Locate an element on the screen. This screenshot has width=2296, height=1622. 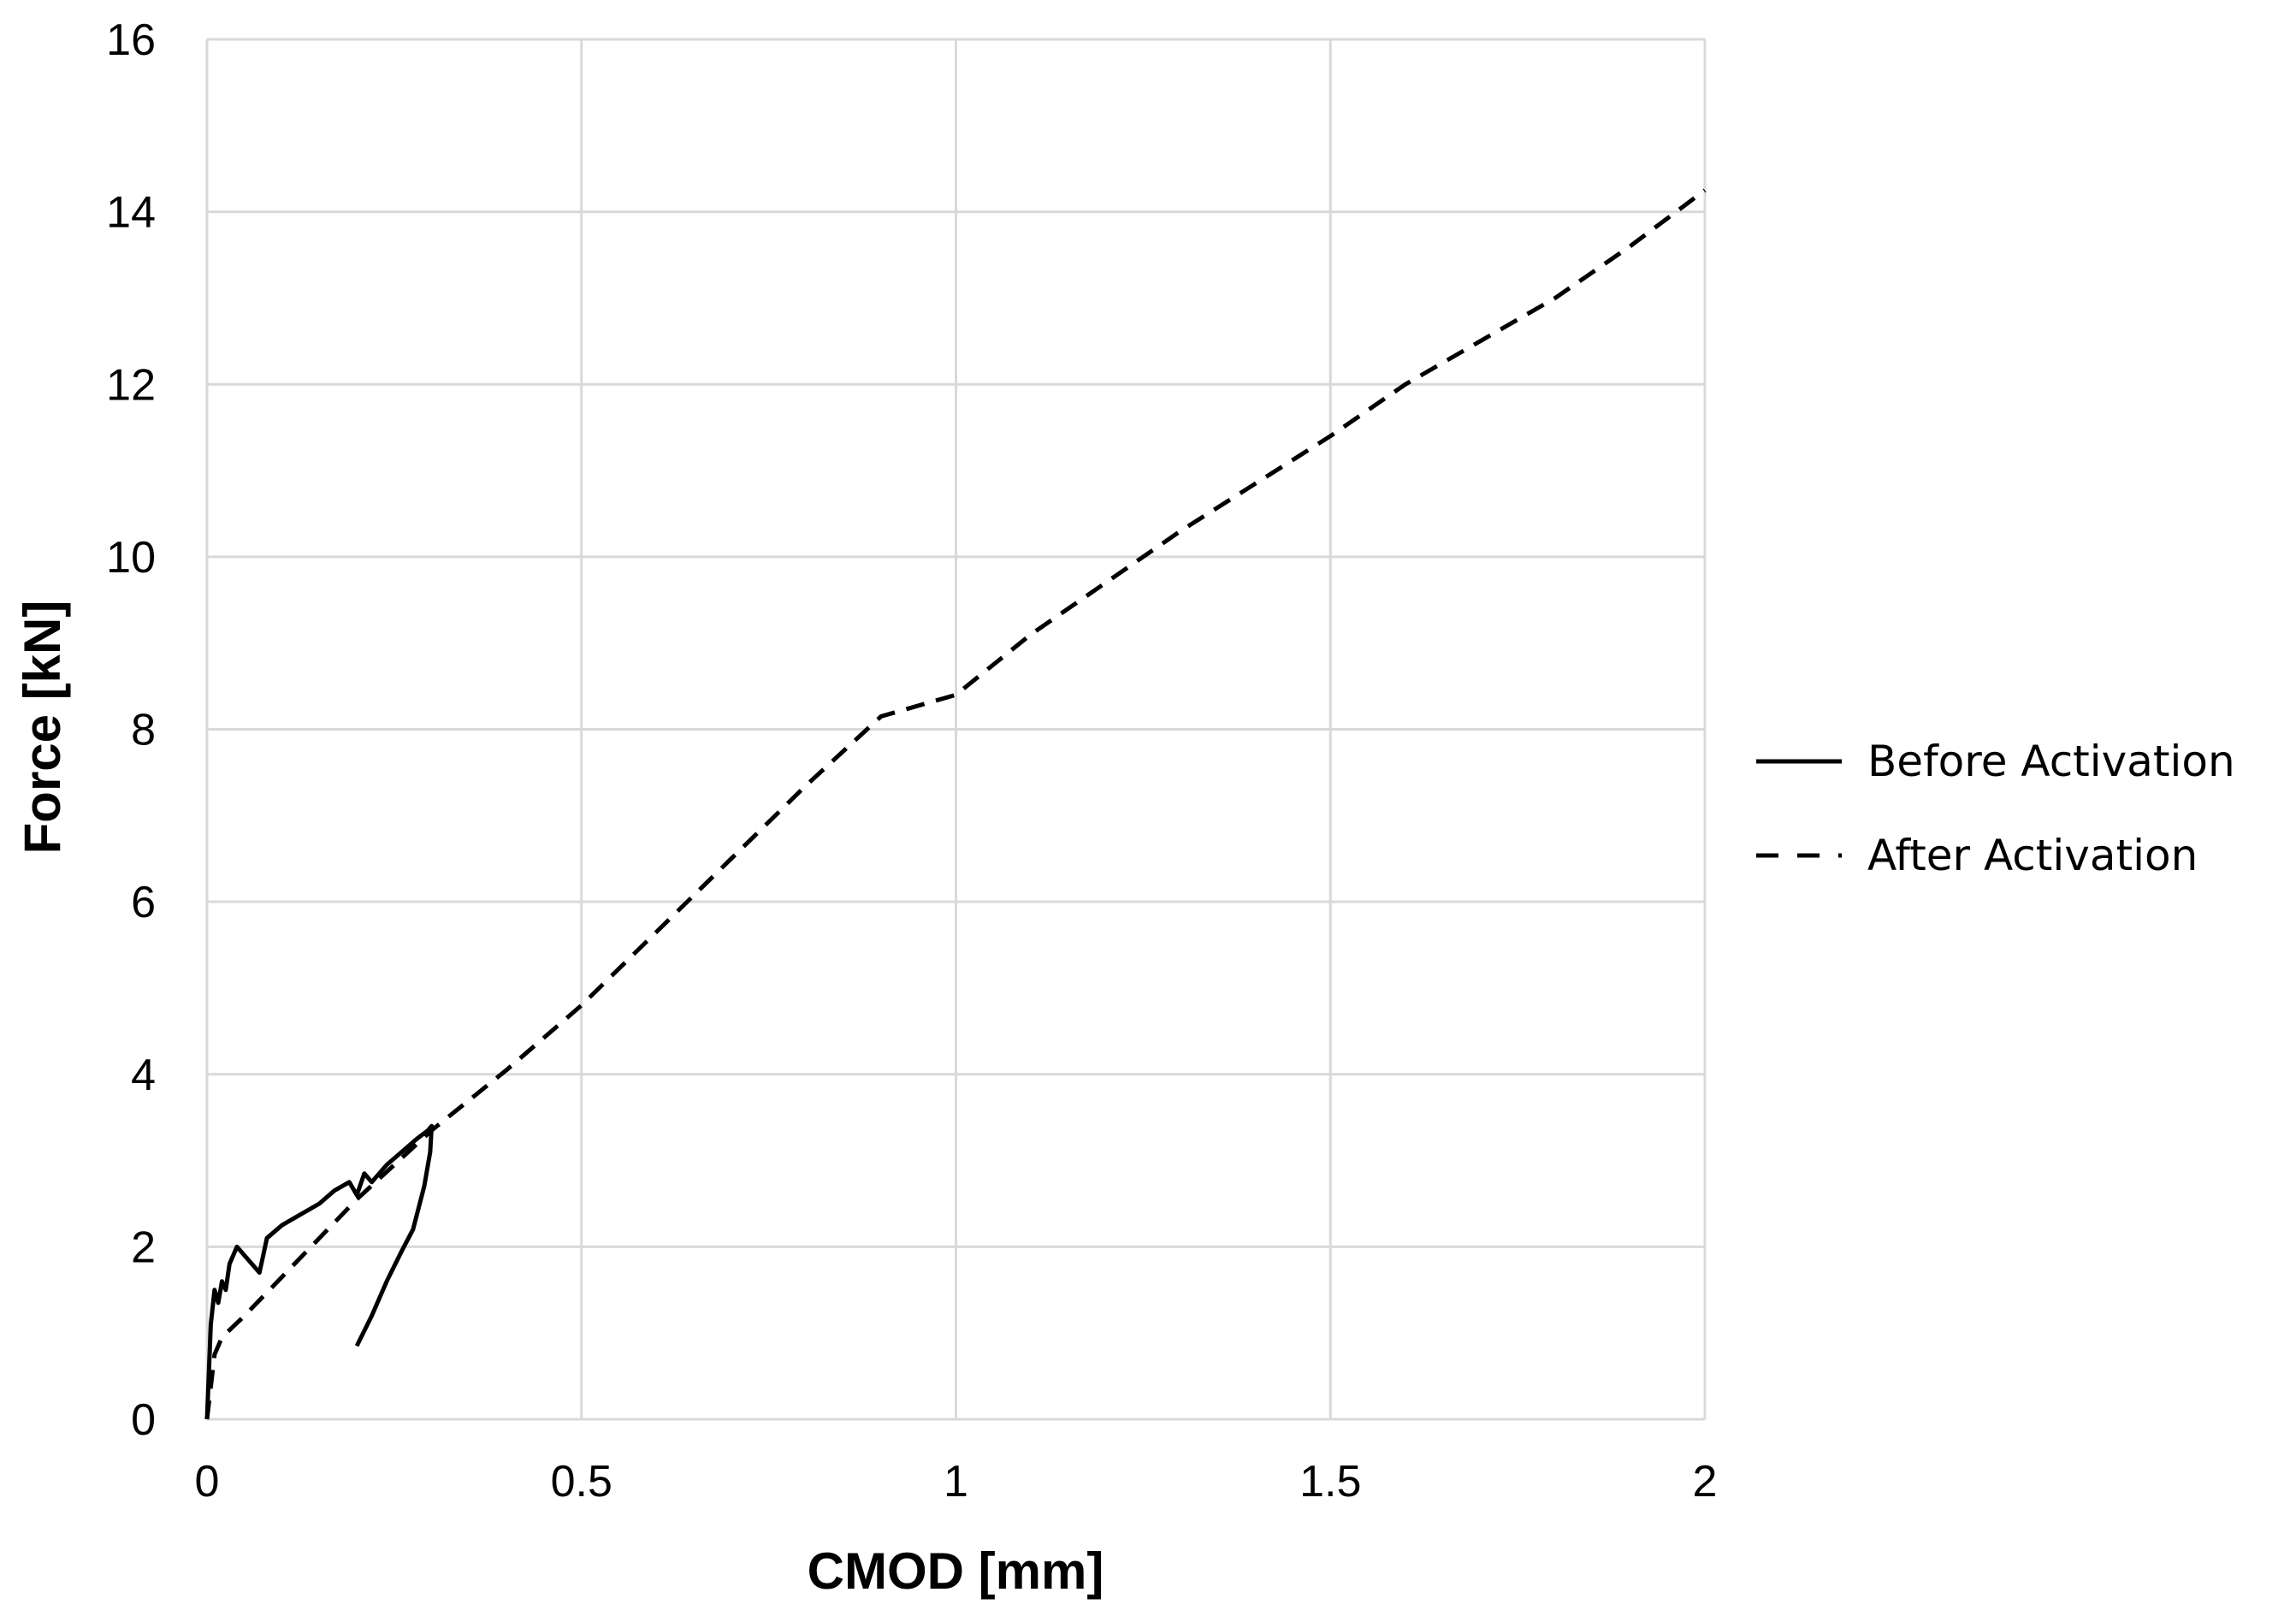
y-tick-label: 10 is located at coordinates (131, 558).